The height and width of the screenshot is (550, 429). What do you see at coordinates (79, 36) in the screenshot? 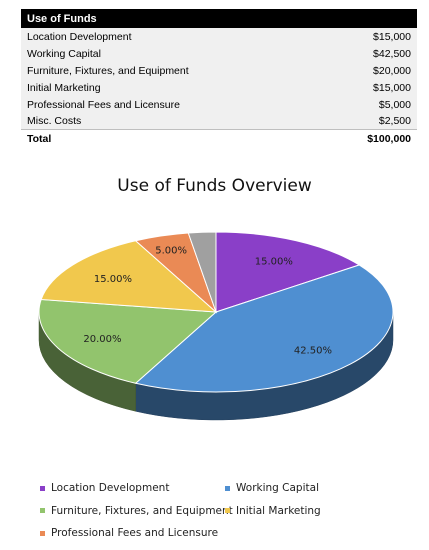
I see `row-label: Location Development` at bounding box center [79, 36].